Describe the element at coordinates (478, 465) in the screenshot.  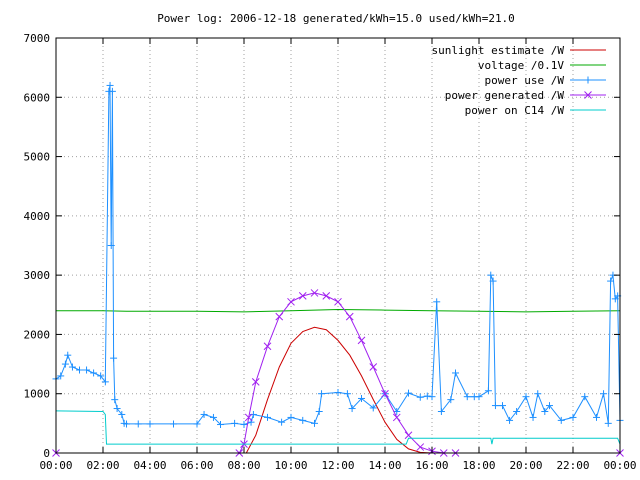
I see `x-tick-label: 18:00` at that location.